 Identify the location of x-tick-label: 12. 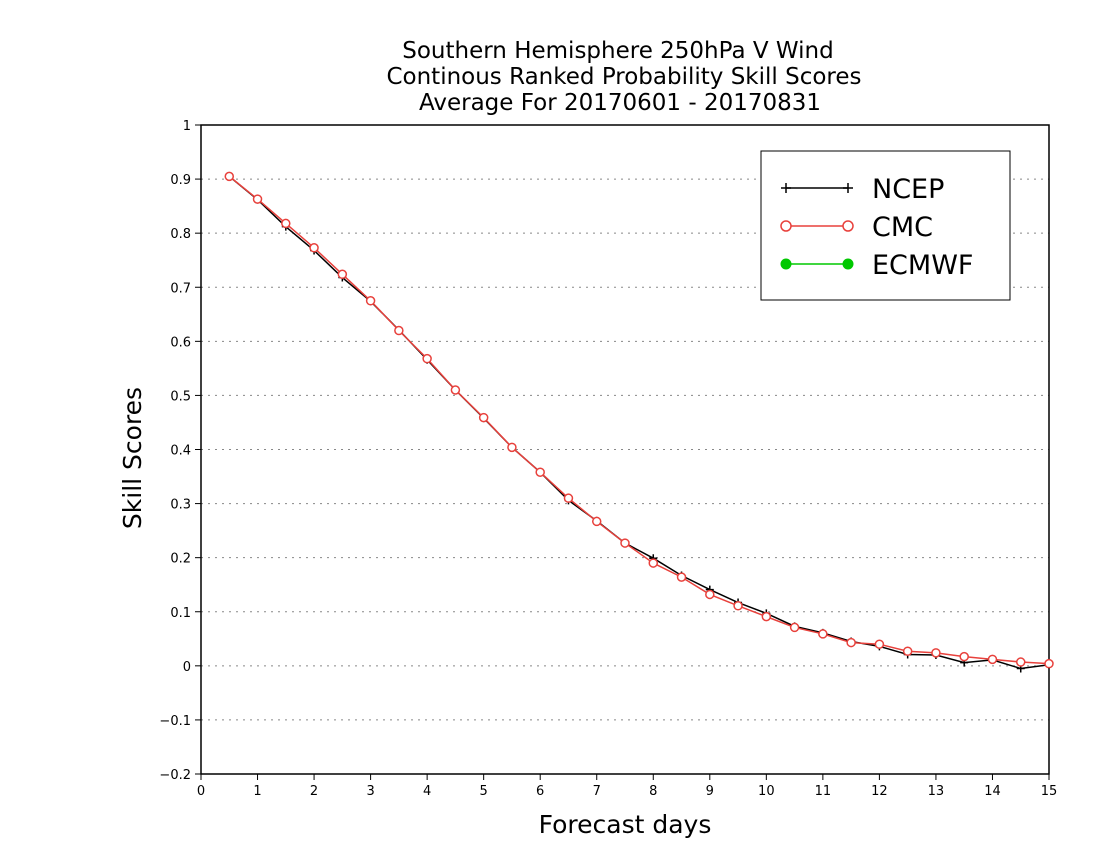
(879, 791).